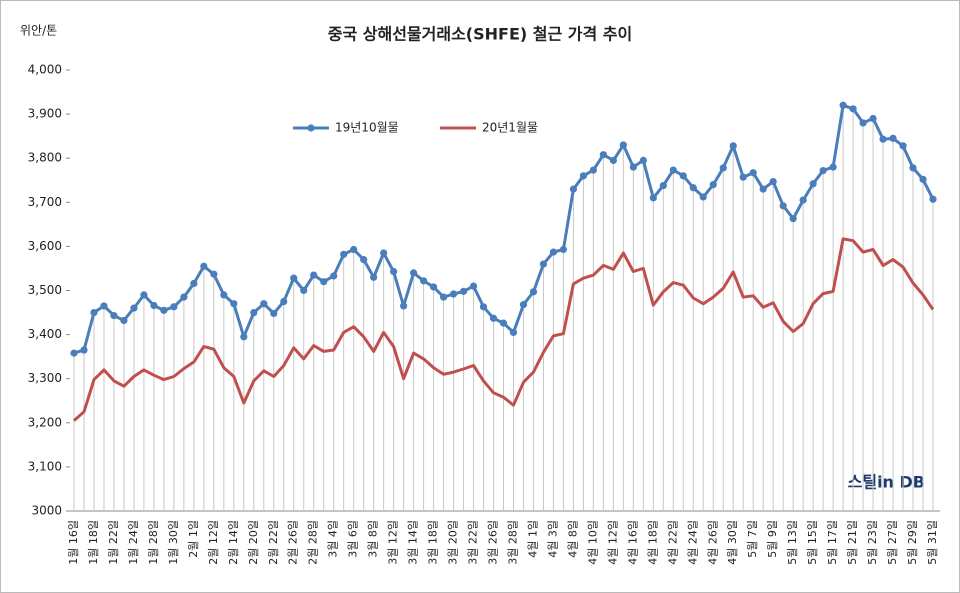 Image resolution: width=960 pixels, height=593 pixels. I want to click on y-tick-label: 3,900, so click(45, 114).